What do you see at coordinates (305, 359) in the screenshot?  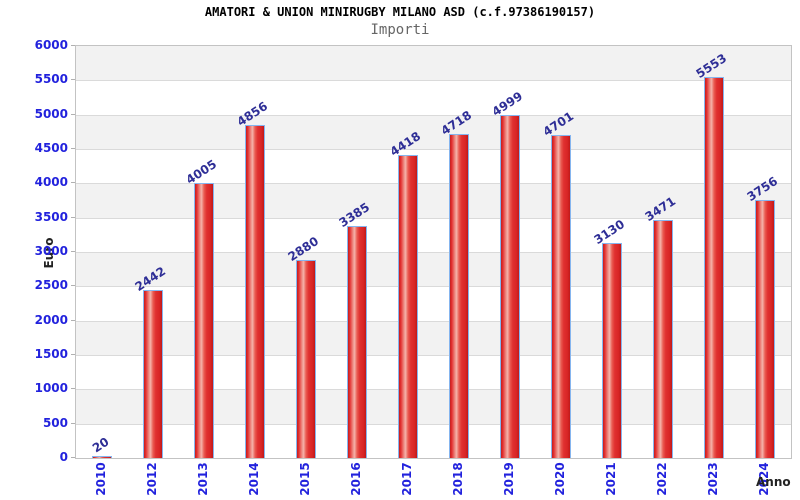 I see `bar-2015` at bounding box center [305, 359].